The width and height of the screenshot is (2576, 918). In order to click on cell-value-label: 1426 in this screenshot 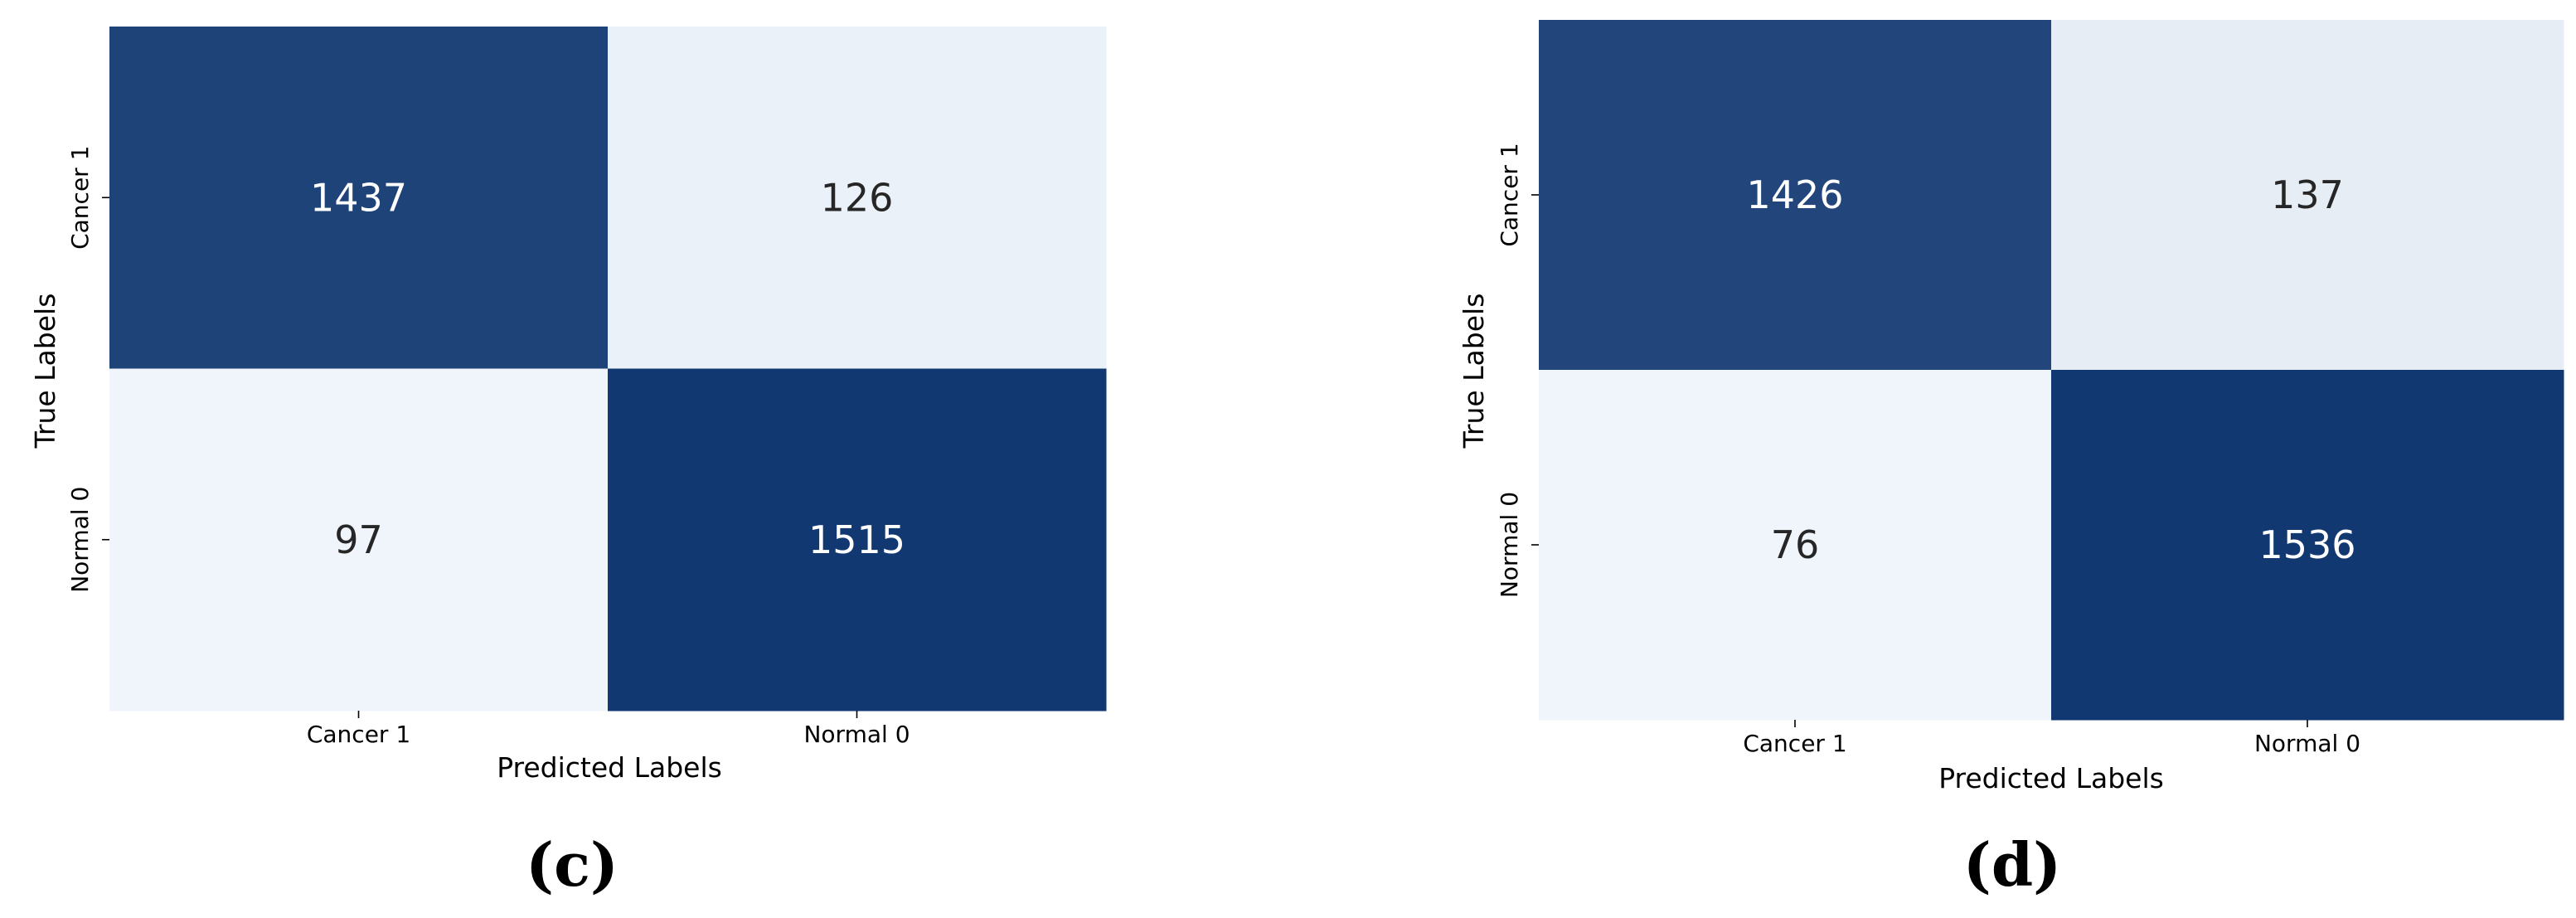, I will do `click(1794, 194)`.